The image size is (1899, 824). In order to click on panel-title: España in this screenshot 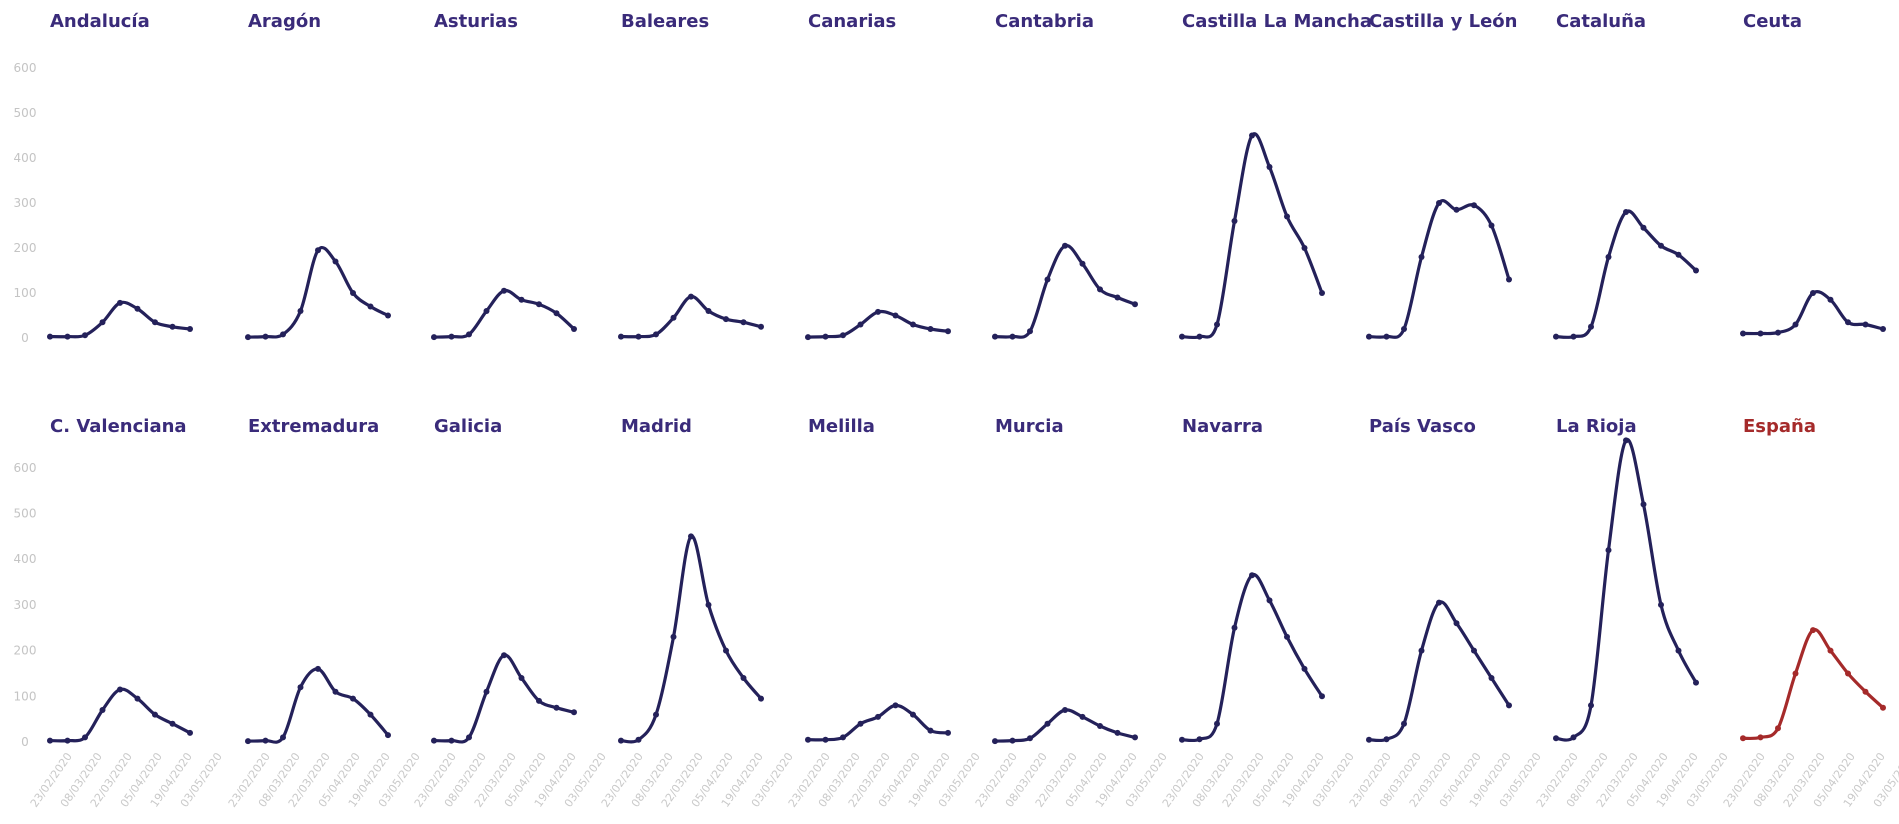, I will do `click(1779, 426)`.